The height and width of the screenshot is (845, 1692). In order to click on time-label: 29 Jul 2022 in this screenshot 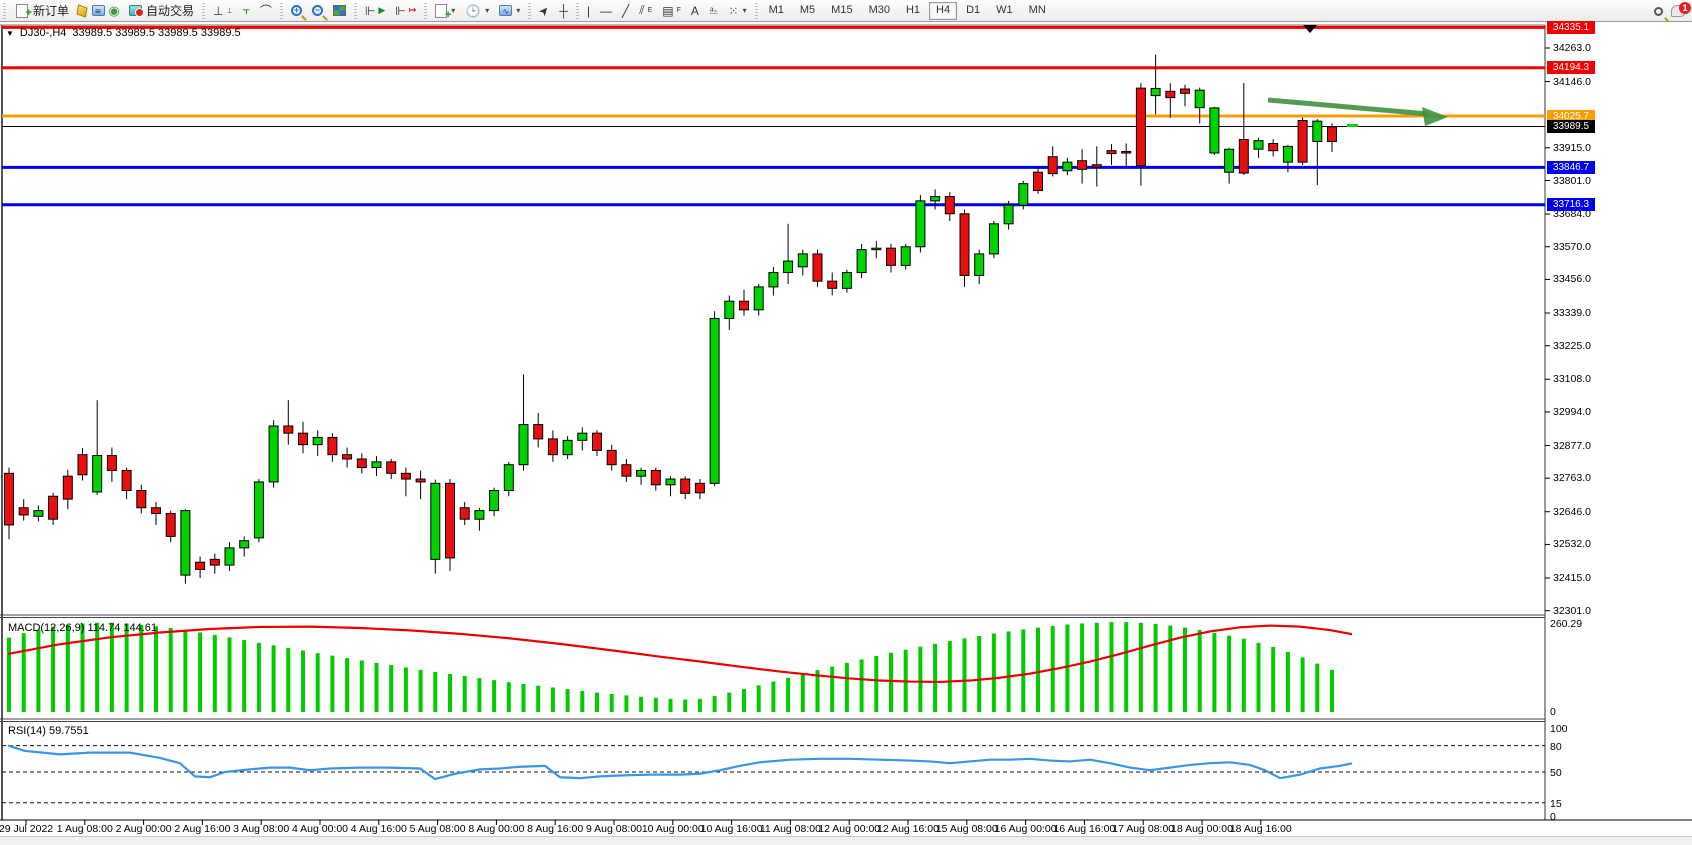, I will do `click(27, 829)`.